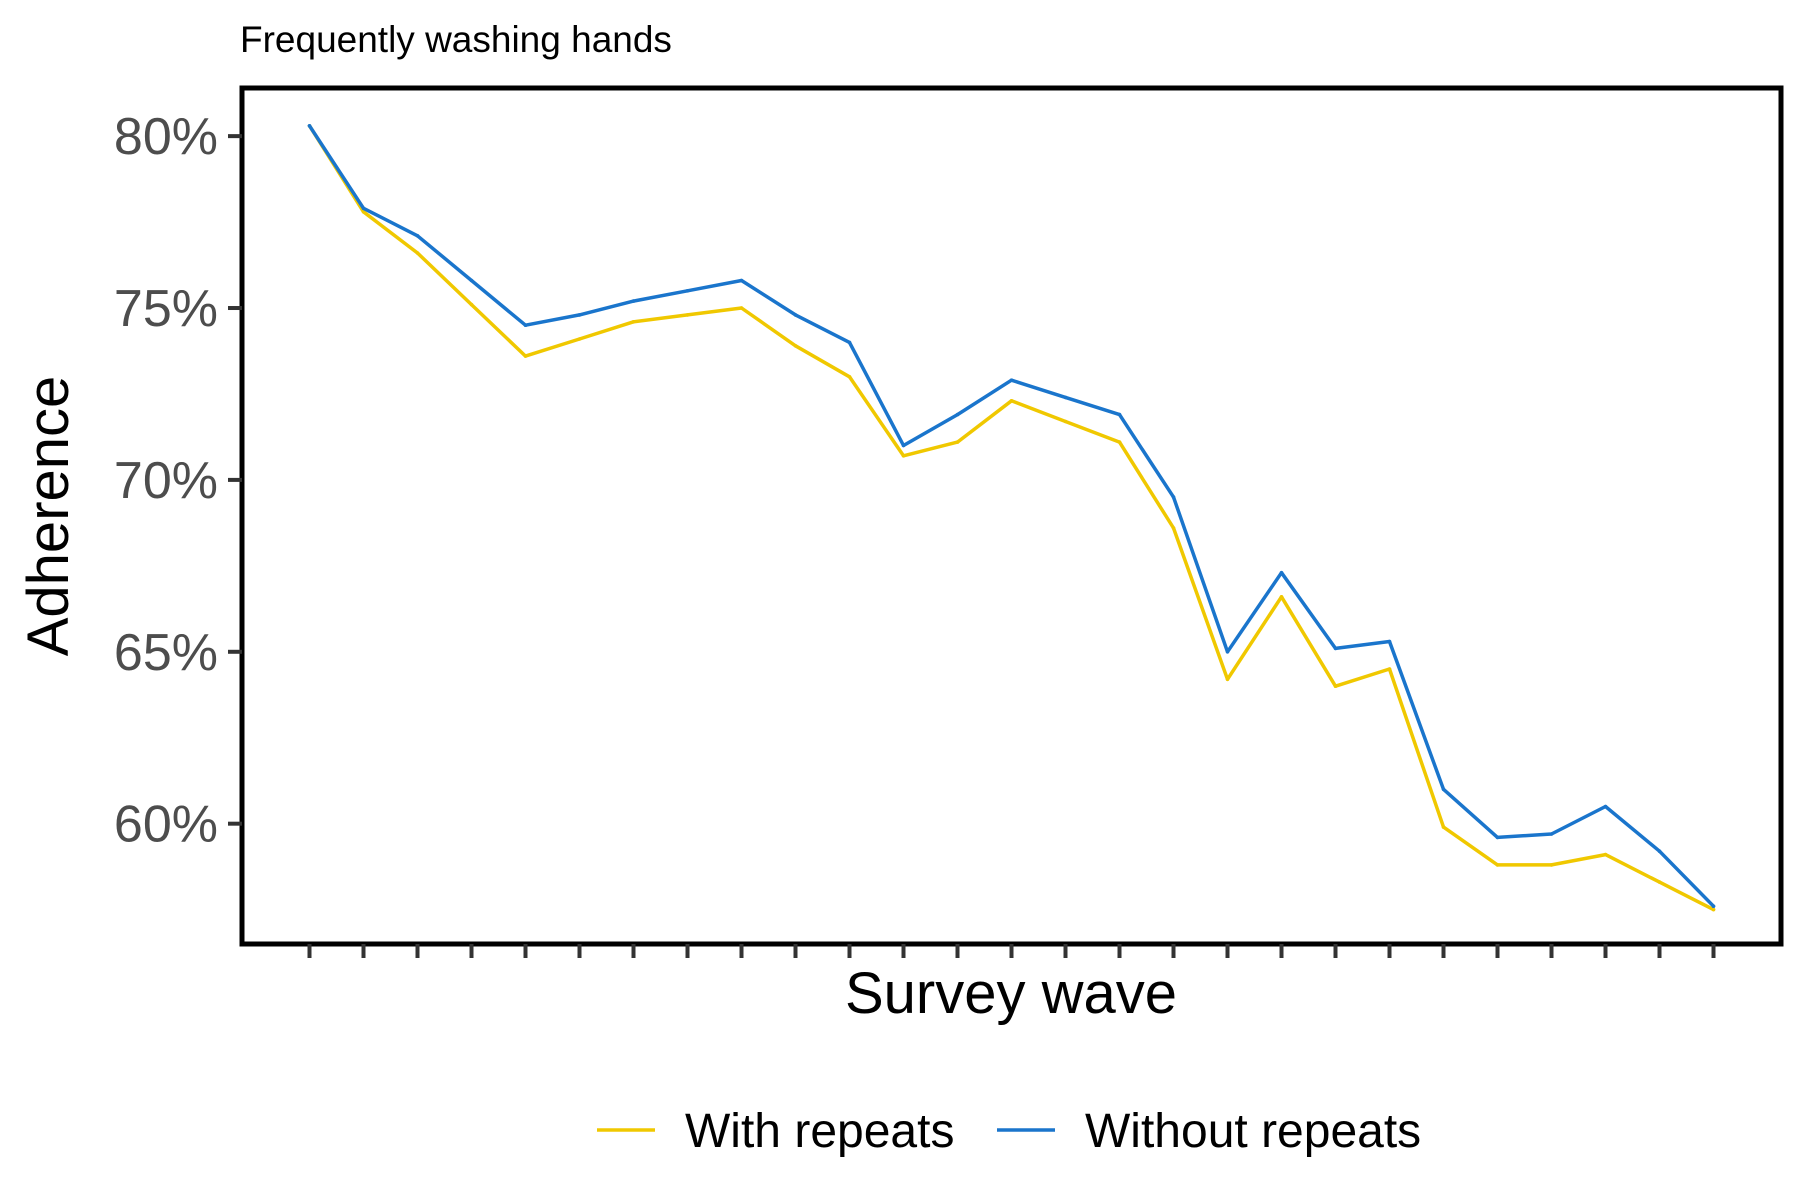 The width and height of the screenshot is (1800, 1200). Describe the element at coordinates (166, 825) in the screenshot. I see `y-tick-label: 60%` at that location.